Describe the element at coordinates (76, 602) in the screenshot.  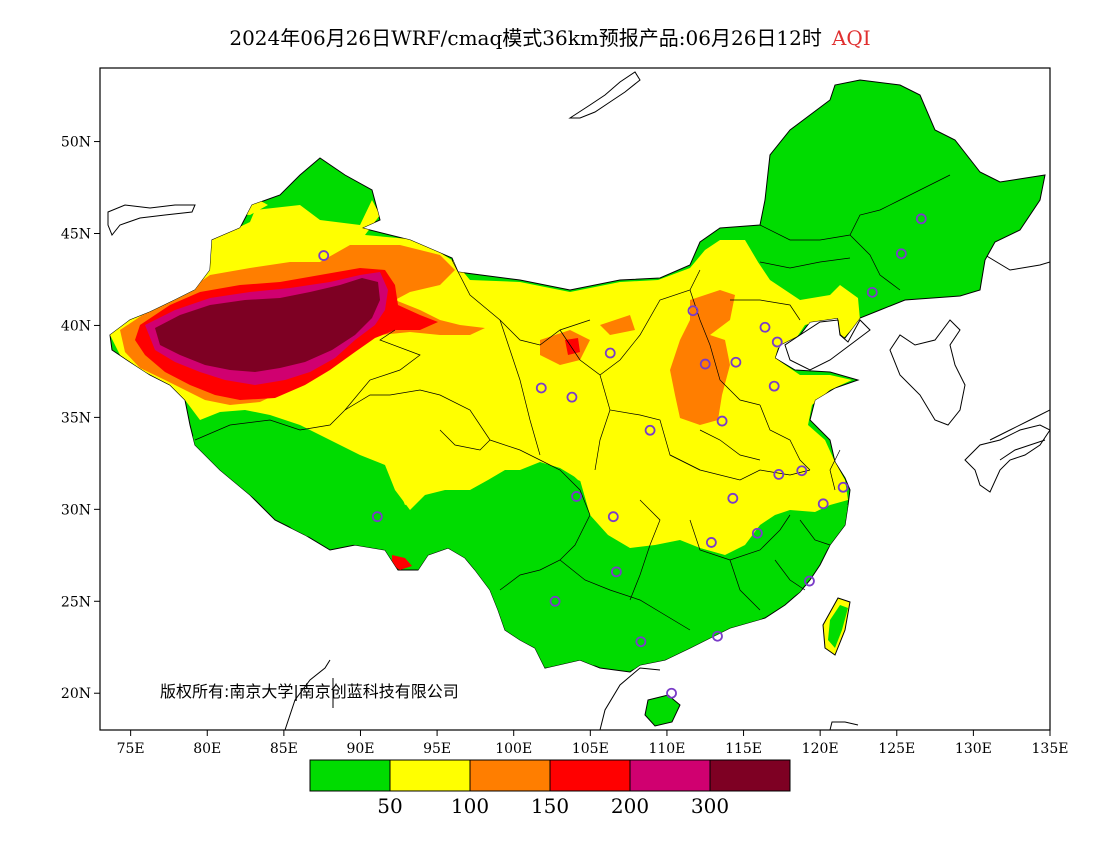
I see `lat-tick-label: 25N` at that location.